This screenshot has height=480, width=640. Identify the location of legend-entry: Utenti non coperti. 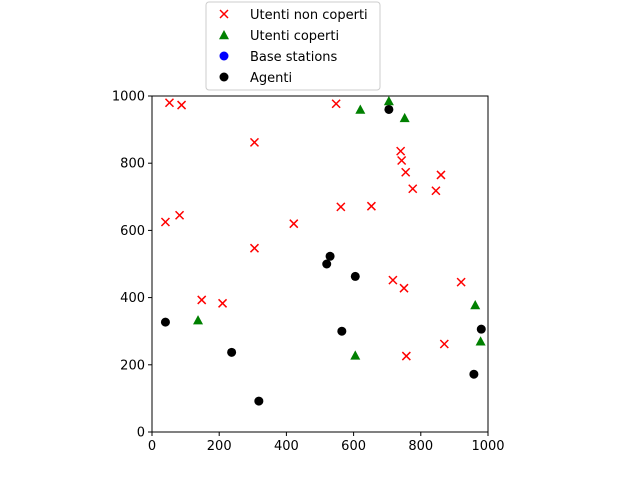
(309, 15).